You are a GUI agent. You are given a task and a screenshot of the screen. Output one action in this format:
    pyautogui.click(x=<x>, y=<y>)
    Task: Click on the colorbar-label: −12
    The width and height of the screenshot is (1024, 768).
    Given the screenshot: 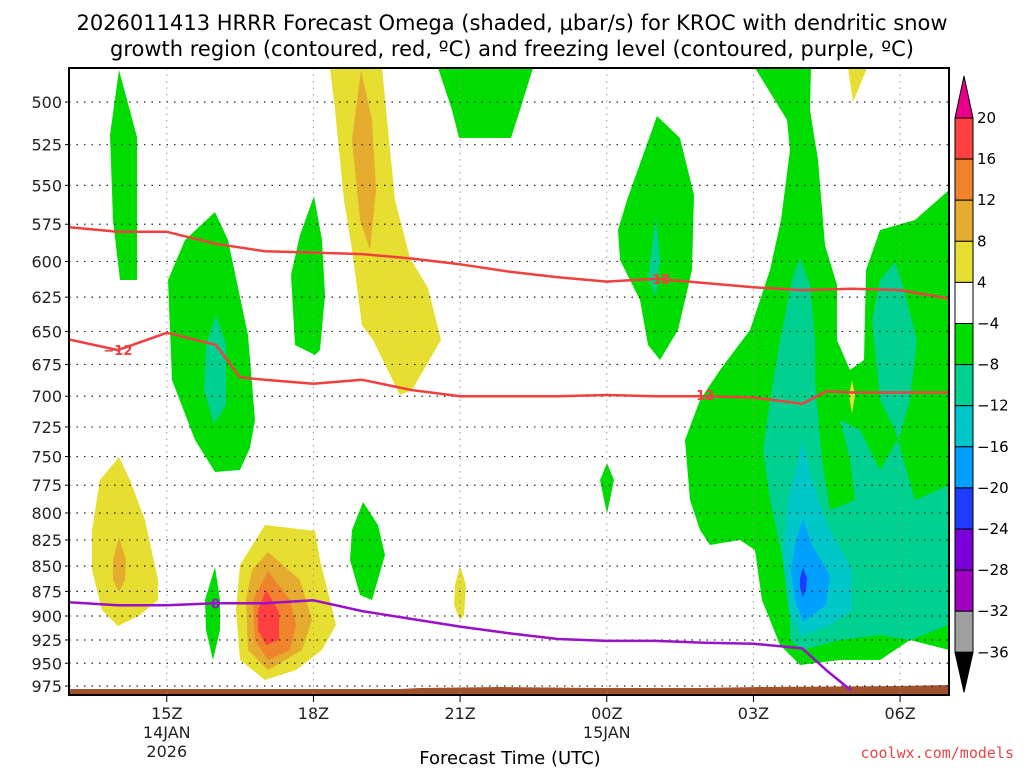 What is the action you would take?
    pyautogui.click(x=993, y=406)
    